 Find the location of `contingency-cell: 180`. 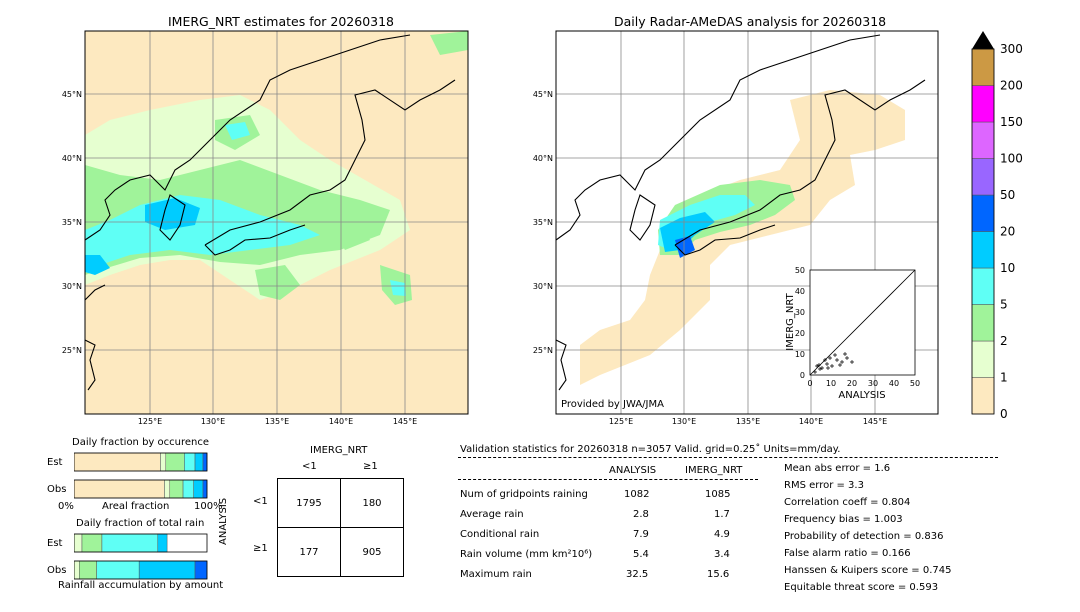

contingency-cell: 180 is located at coordinates (372, 503).